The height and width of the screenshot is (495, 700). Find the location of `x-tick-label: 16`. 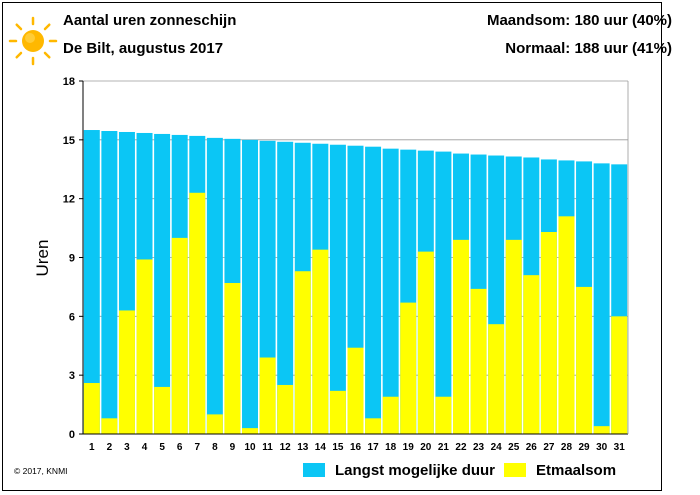

x-tick-label: 16 is located at coordinates (356, 447).